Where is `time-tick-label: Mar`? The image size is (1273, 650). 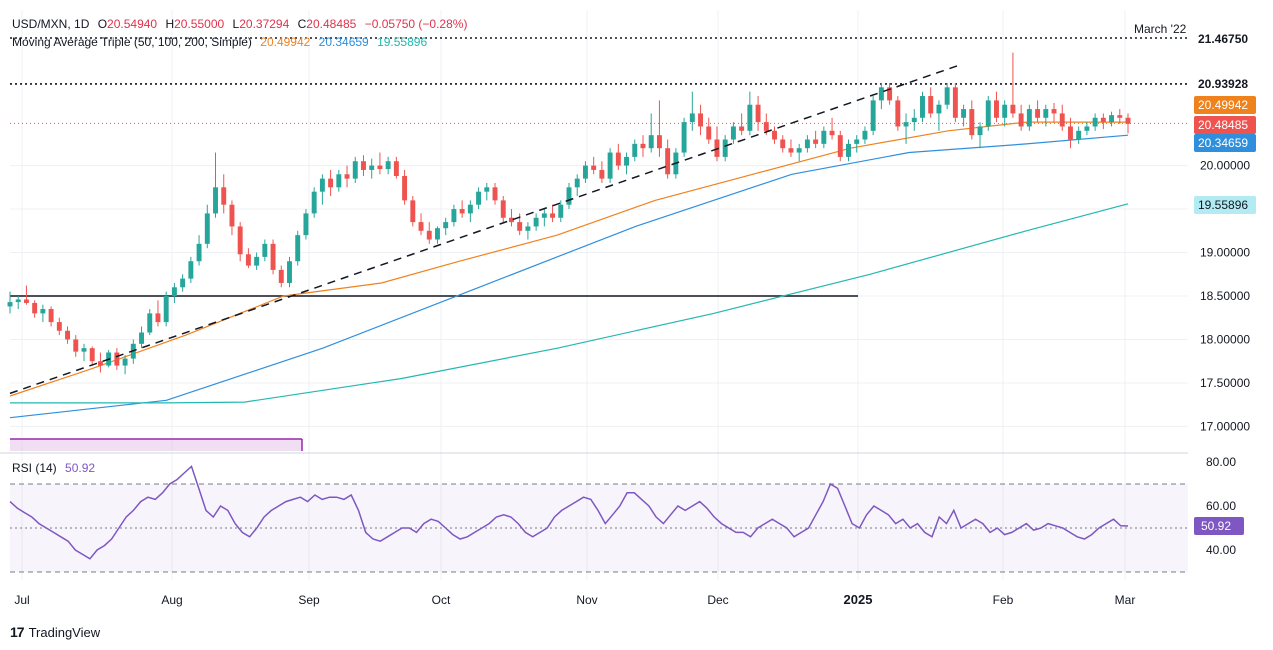 time-tick-label: Mar is located at coordinates (1125, 600).